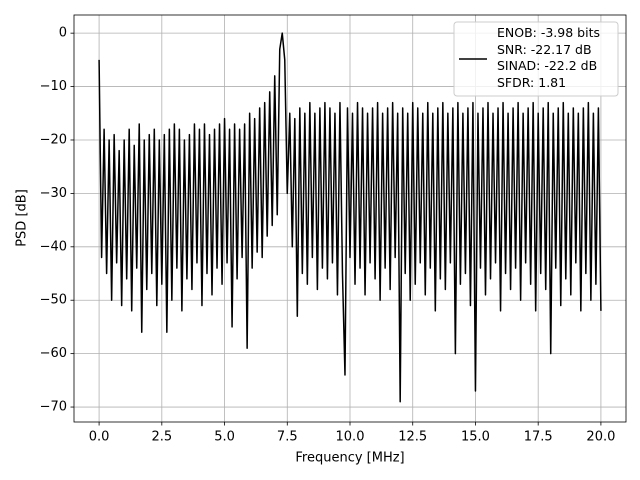 Image resolution: width=640 pixels, height=480 pixels. What do you see at coordinates (99, 437) in the screenshot?
I see `x-tick-label: 0.0` at bounding box center [99, 437].